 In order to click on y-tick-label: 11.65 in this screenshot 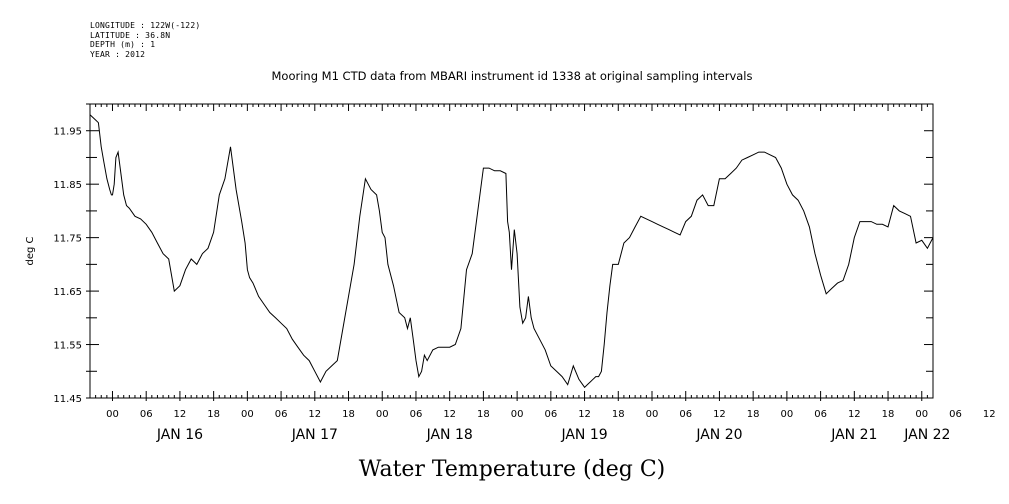, I will do `click(67, 292)`.